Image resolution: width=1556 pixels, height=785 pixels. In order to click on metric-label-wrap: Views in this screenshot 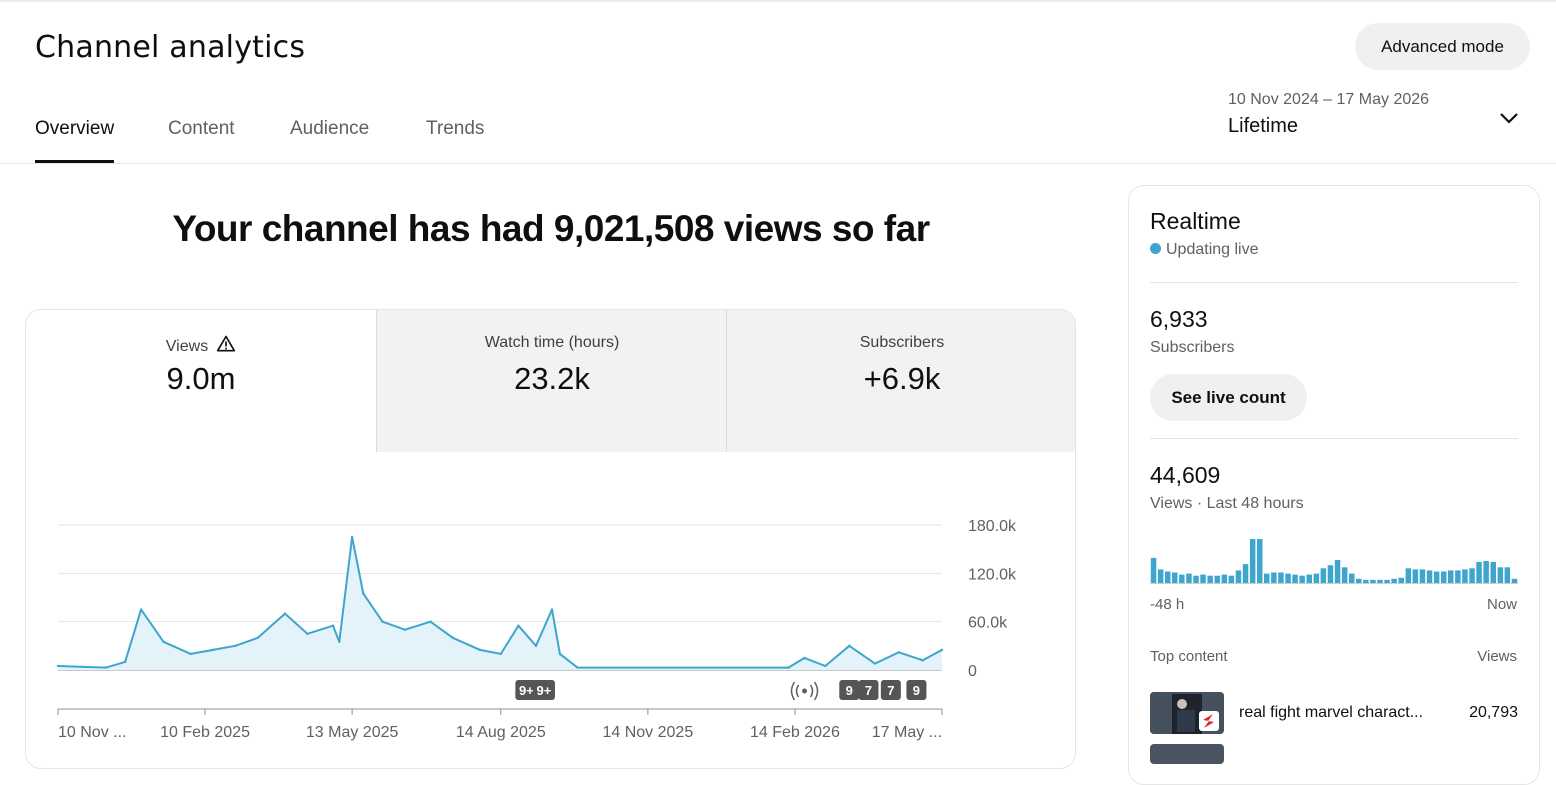, I will do `click(201, 345)`.